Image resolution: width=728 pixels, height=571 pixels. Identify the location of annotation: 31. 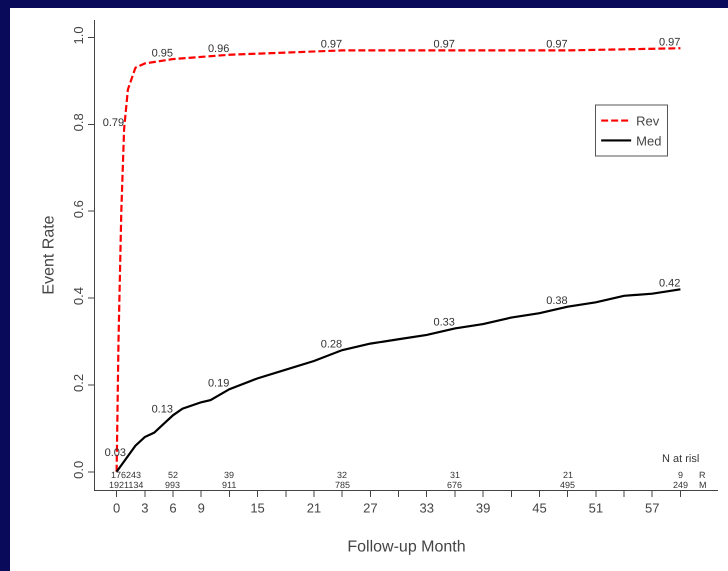
(455, 475).